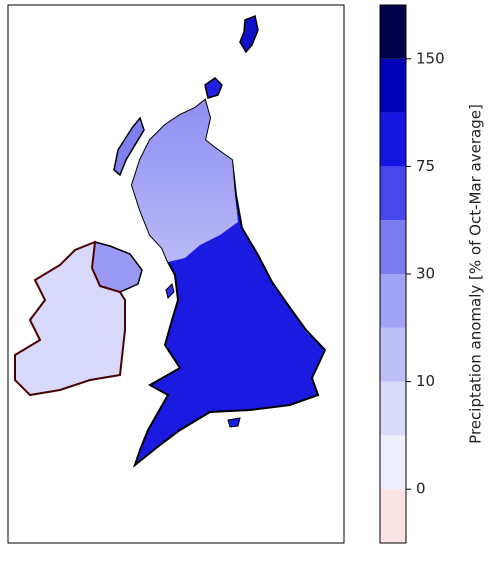 The width and height of the screenshot is (500, 562). What do you see at coordinates (421, 489) in the screenshot?
I see `colorbar-tick-label: 0` at bounding box center [421, 489].